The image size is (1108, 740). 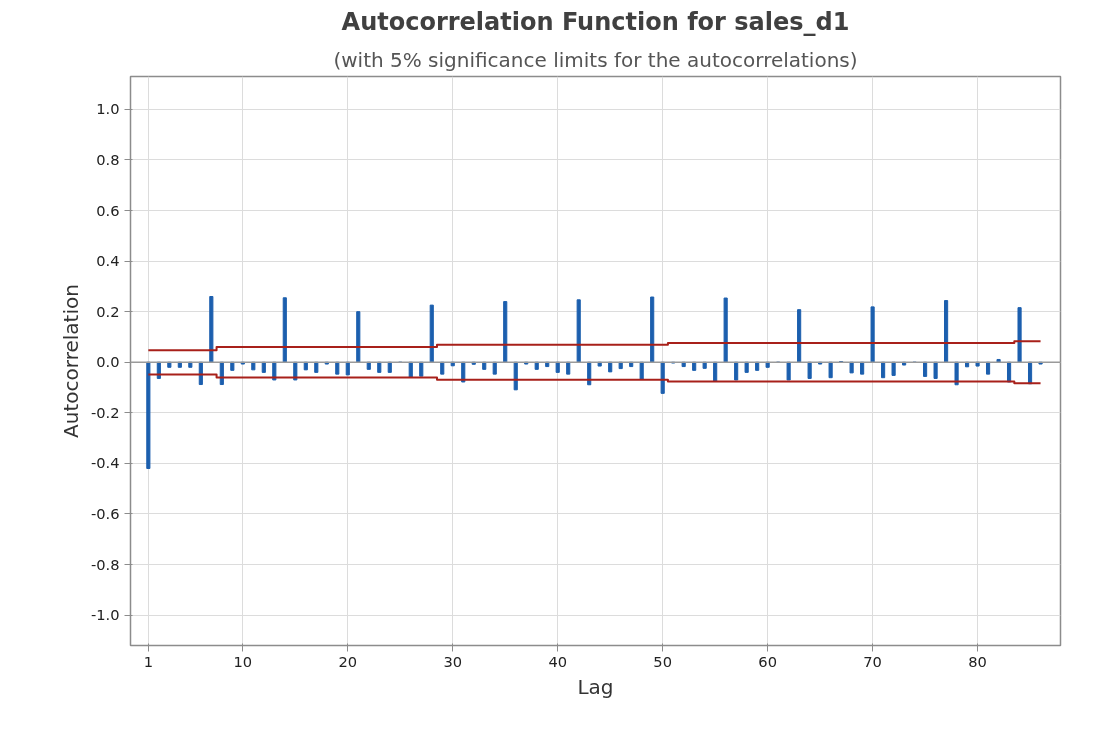 I want to click on chart-title: Autocorrelation Function for sales_d1, so click(x=595, y=21).